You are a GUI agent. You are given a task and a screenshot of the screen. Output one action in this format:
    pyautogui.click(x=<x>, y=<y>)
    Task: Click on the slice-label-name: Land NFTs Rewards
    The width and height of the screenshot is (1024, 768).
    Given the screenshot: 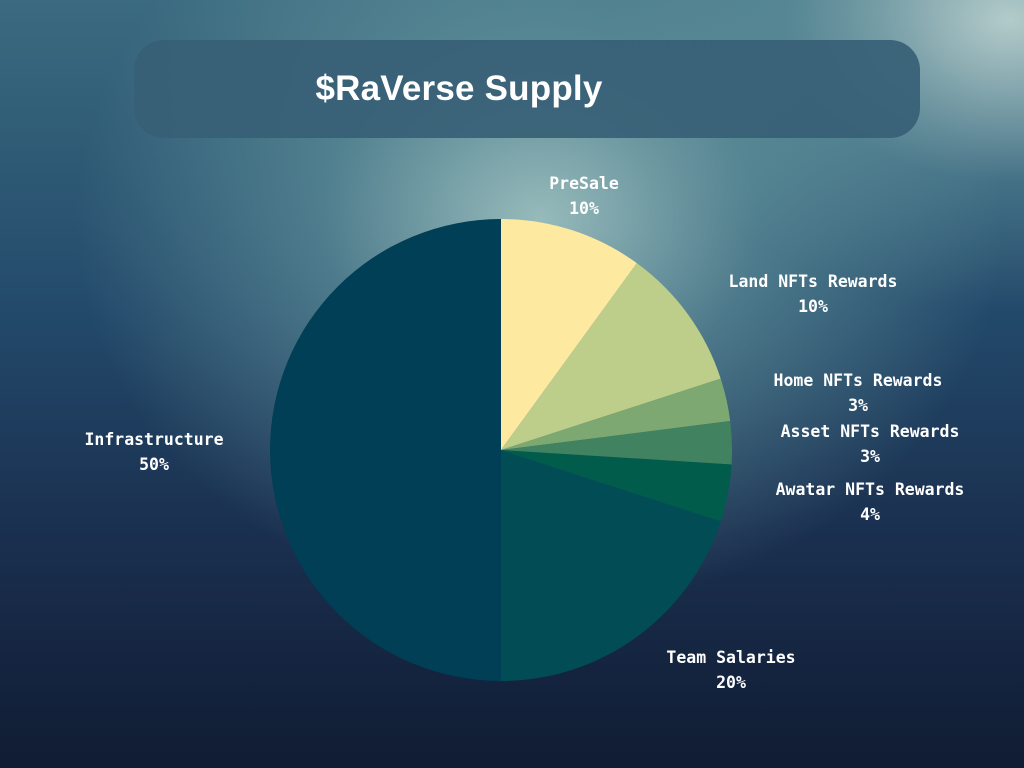 What is the action you would take?
    pyautogui.click(x=813, y=281)
    